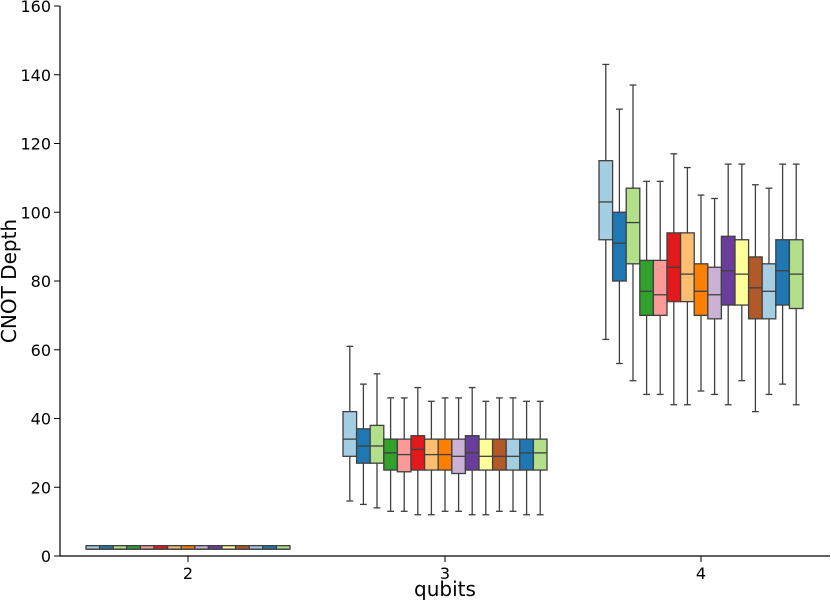 The image size is (831, 600). Describe the element at coordinates (188, 573) in the screenshot. I see `x-tick-label: 2` at that location.